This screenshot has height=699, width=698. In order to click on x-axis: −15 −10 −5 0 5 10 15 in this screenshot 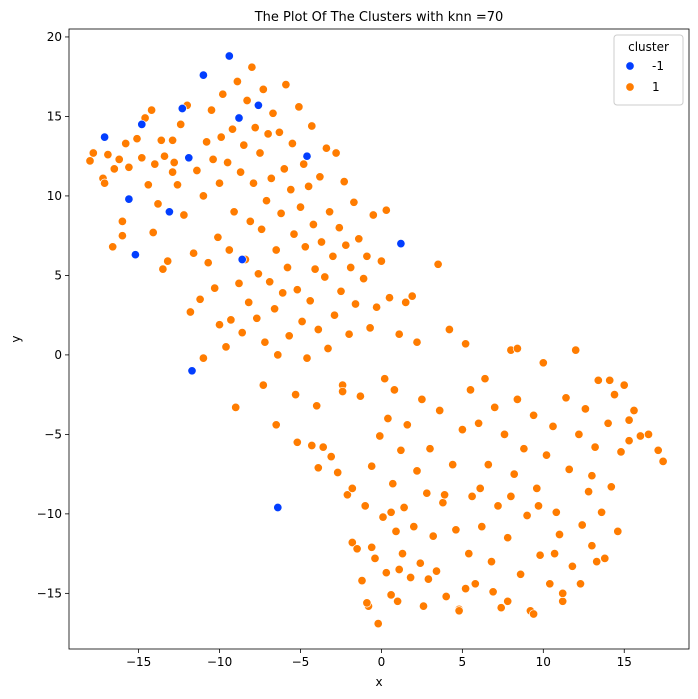, I will do `click(379, 659)`.